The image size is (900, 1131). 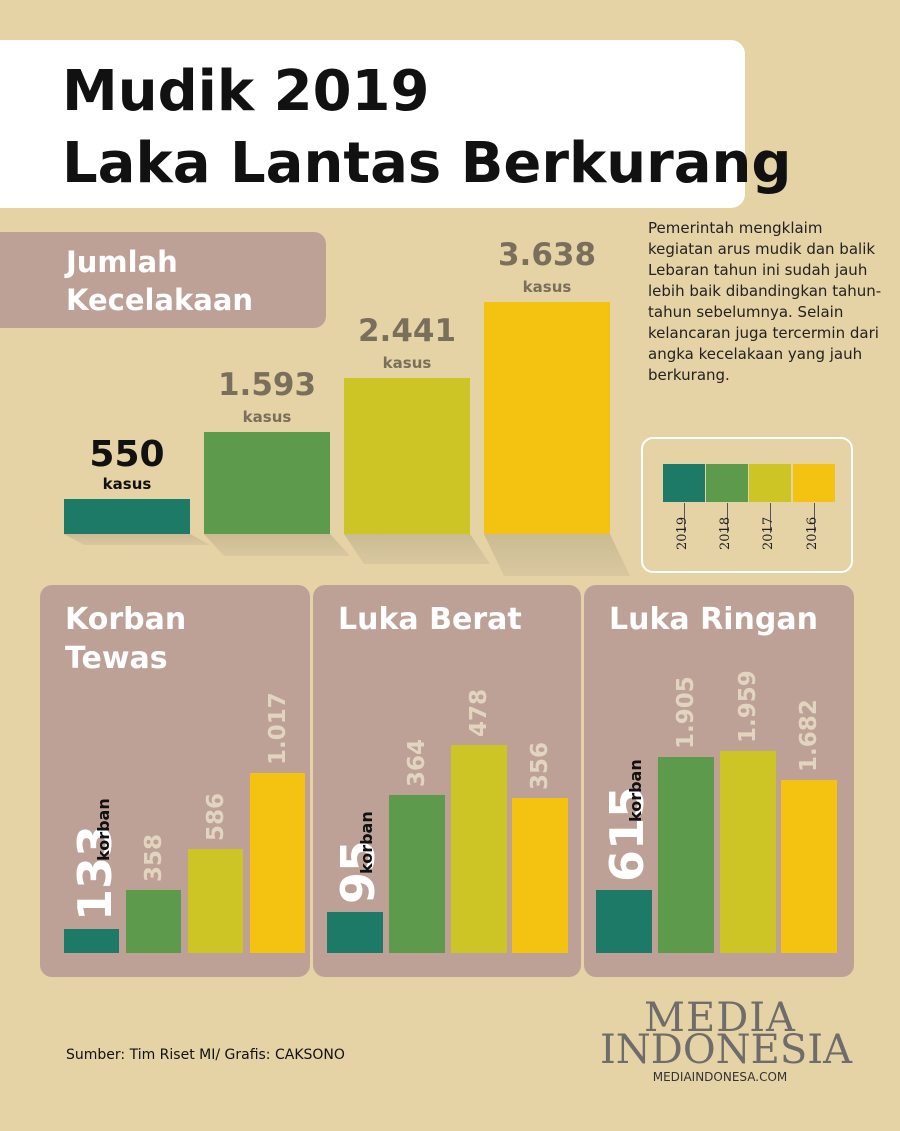 I want to click on top-unit-label-2017: kasus, so click(x=407, y=363).